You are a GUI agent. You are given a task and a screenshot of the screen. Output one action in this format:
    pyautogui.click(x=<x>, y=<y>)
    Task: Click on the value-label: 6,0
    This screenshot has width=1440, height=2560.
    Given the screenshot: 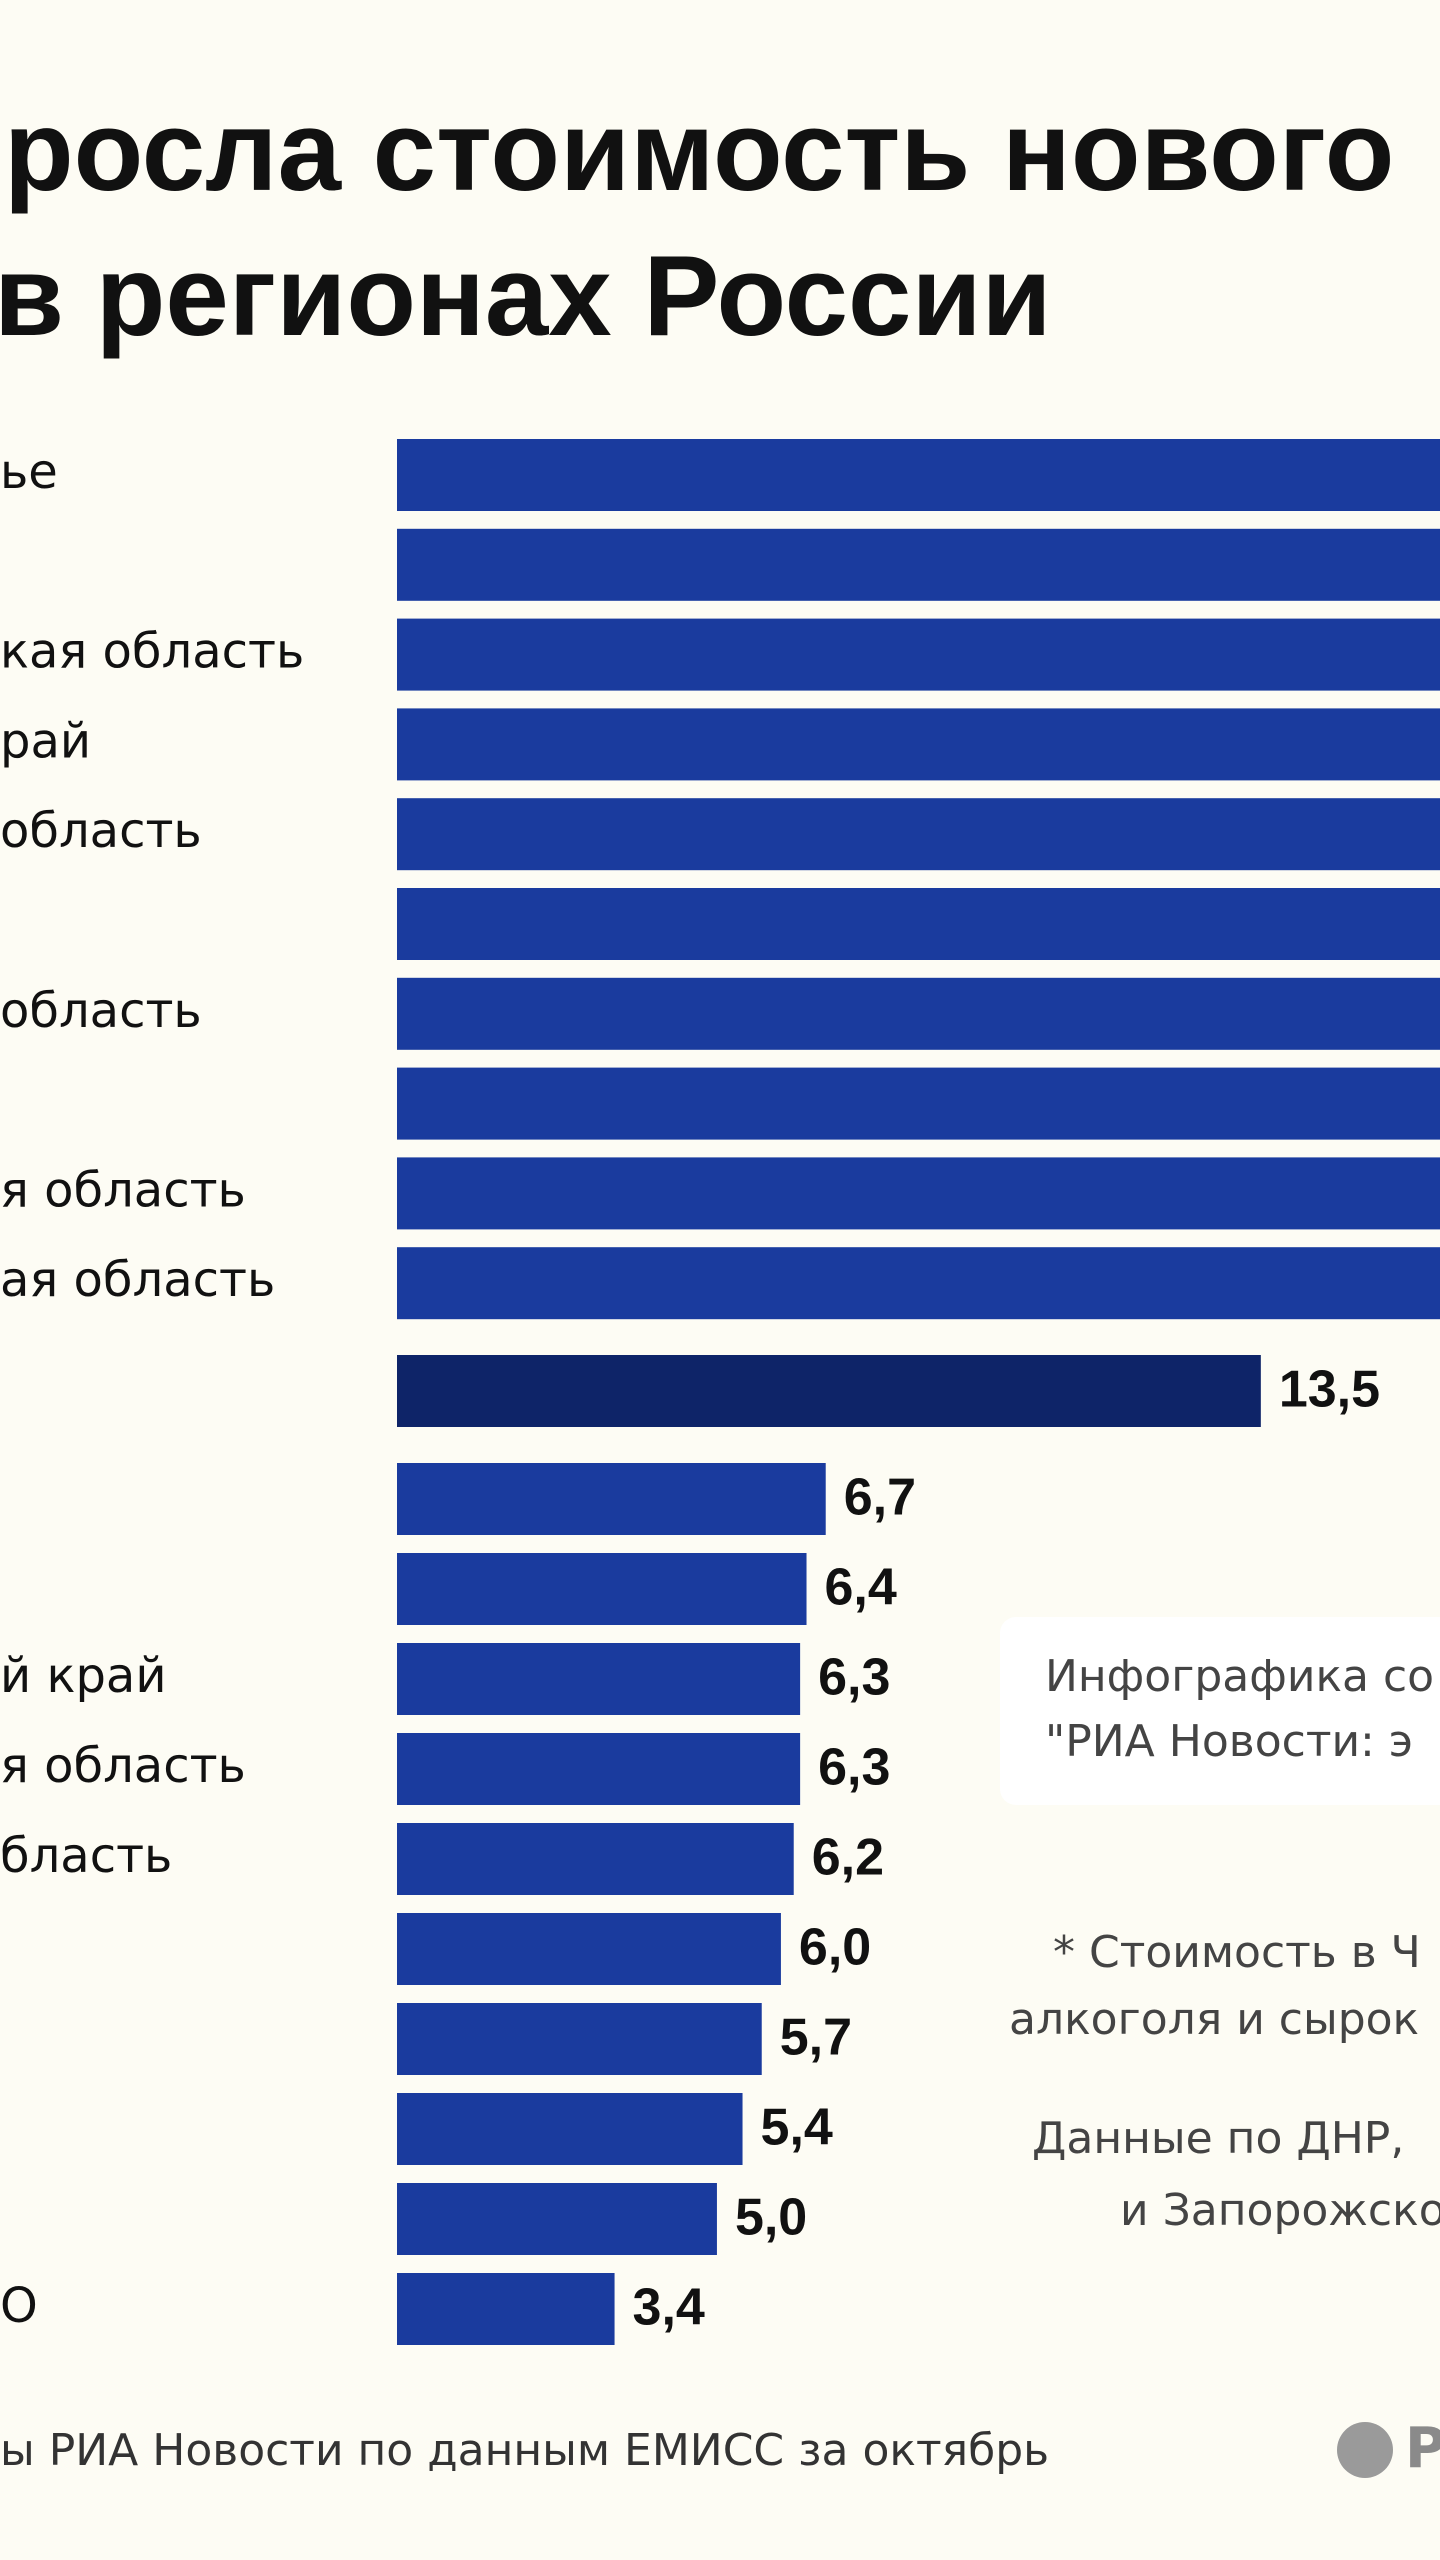 What is the action you would take?
    pyautogui.click(x=835, y=1948)
    